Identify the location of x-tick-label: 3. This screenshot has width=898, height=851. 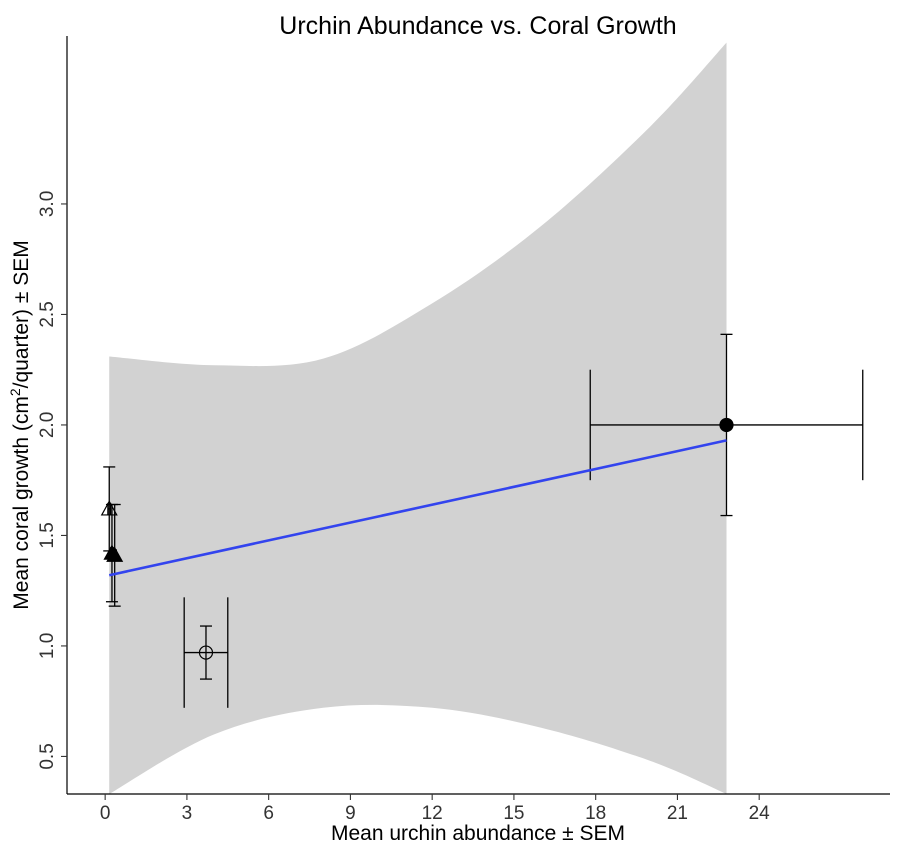
(187, 813).